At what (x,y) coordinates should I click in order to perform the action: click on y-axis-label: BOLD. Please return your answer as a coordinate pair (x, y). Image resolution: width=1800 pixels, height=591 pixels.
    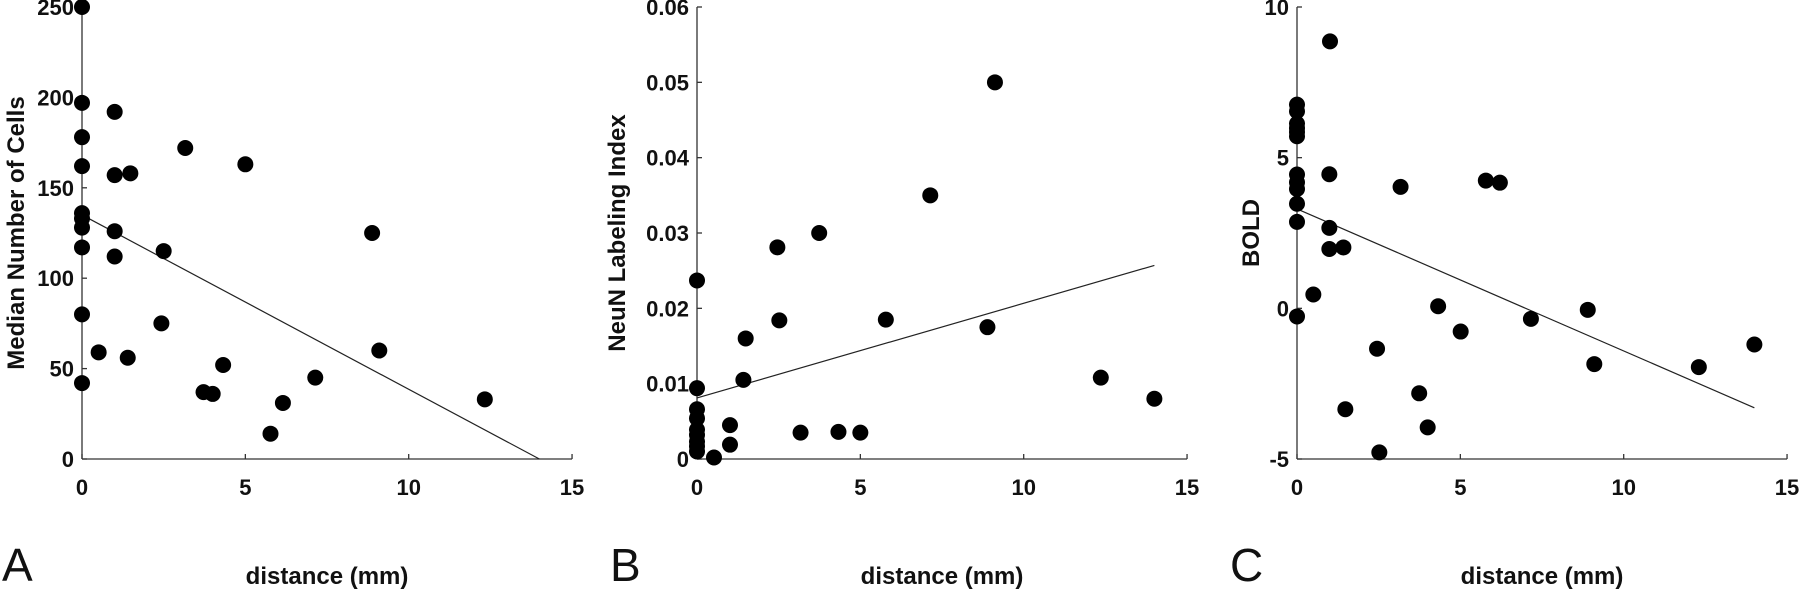
    Looking at the image, I should click on (1251, 233).